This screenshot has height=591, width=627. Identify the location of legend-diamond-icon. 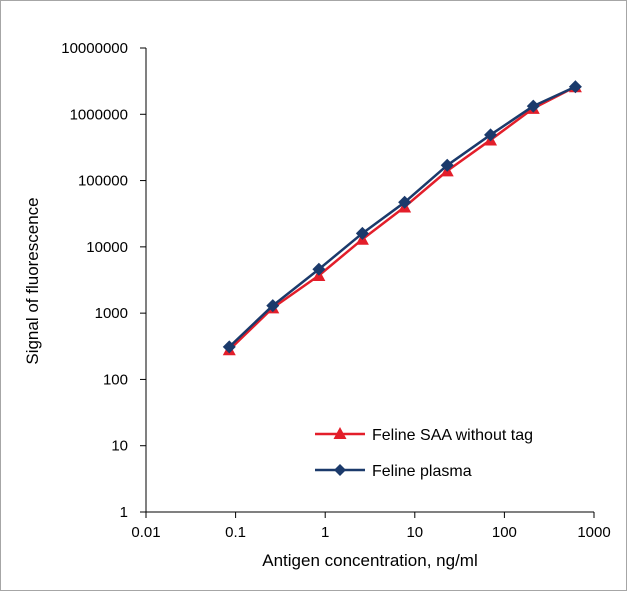
(340, 470).